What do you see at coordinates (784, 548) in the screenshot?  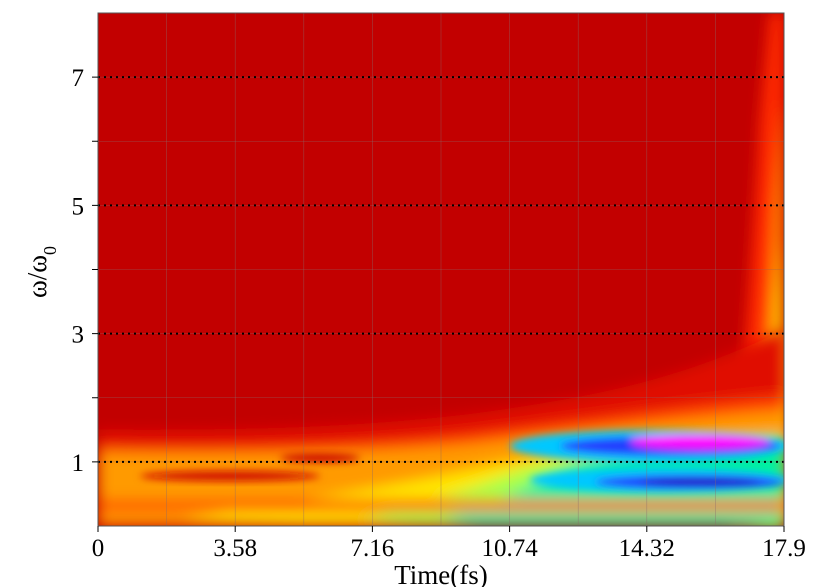 I see `x-tick-label: 17.9` at bounding box center [784, 548].